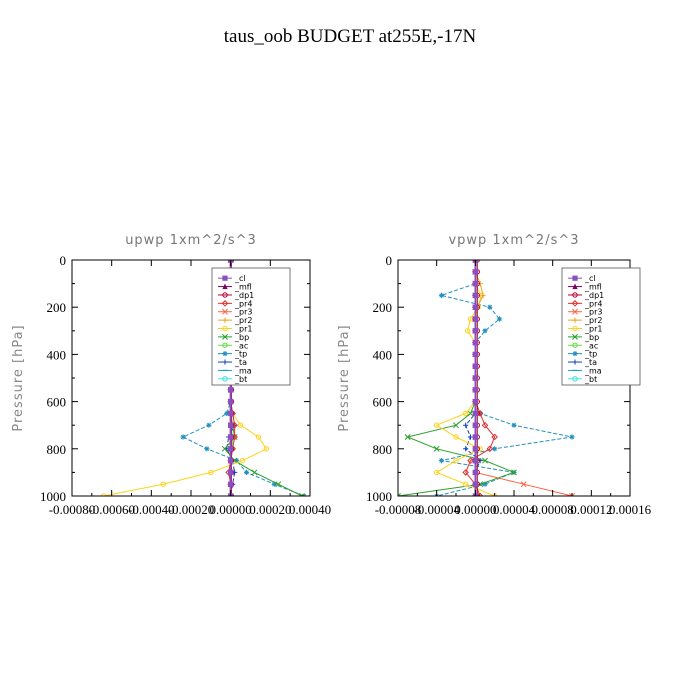  Describe the element at coordinates (513, 240) in the screenshot. I see `panel-title: vpwp 1xm^2/s^3` at that location.